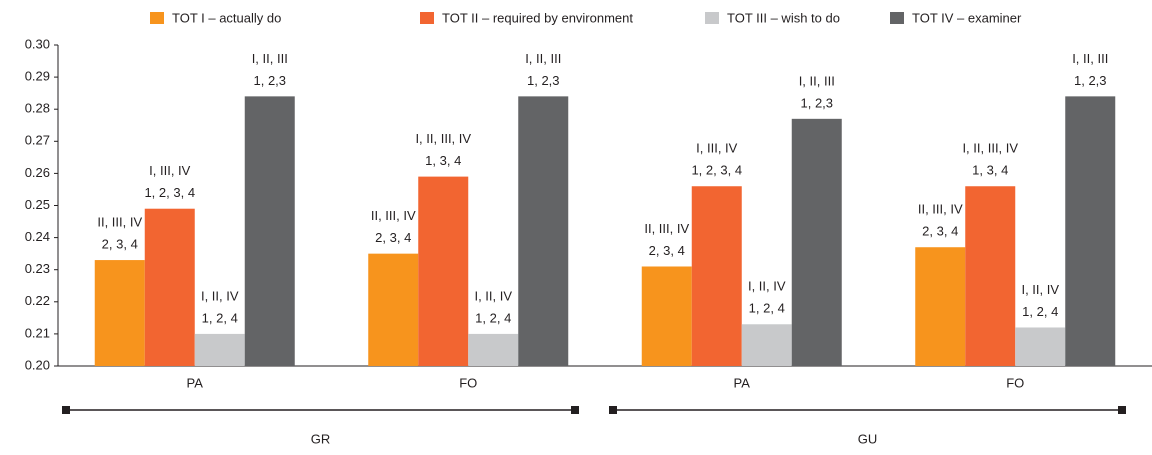  Describe the element at coordinates (37, 236) in the screenshot. I see `y-tick-label: 0.24` at that location.